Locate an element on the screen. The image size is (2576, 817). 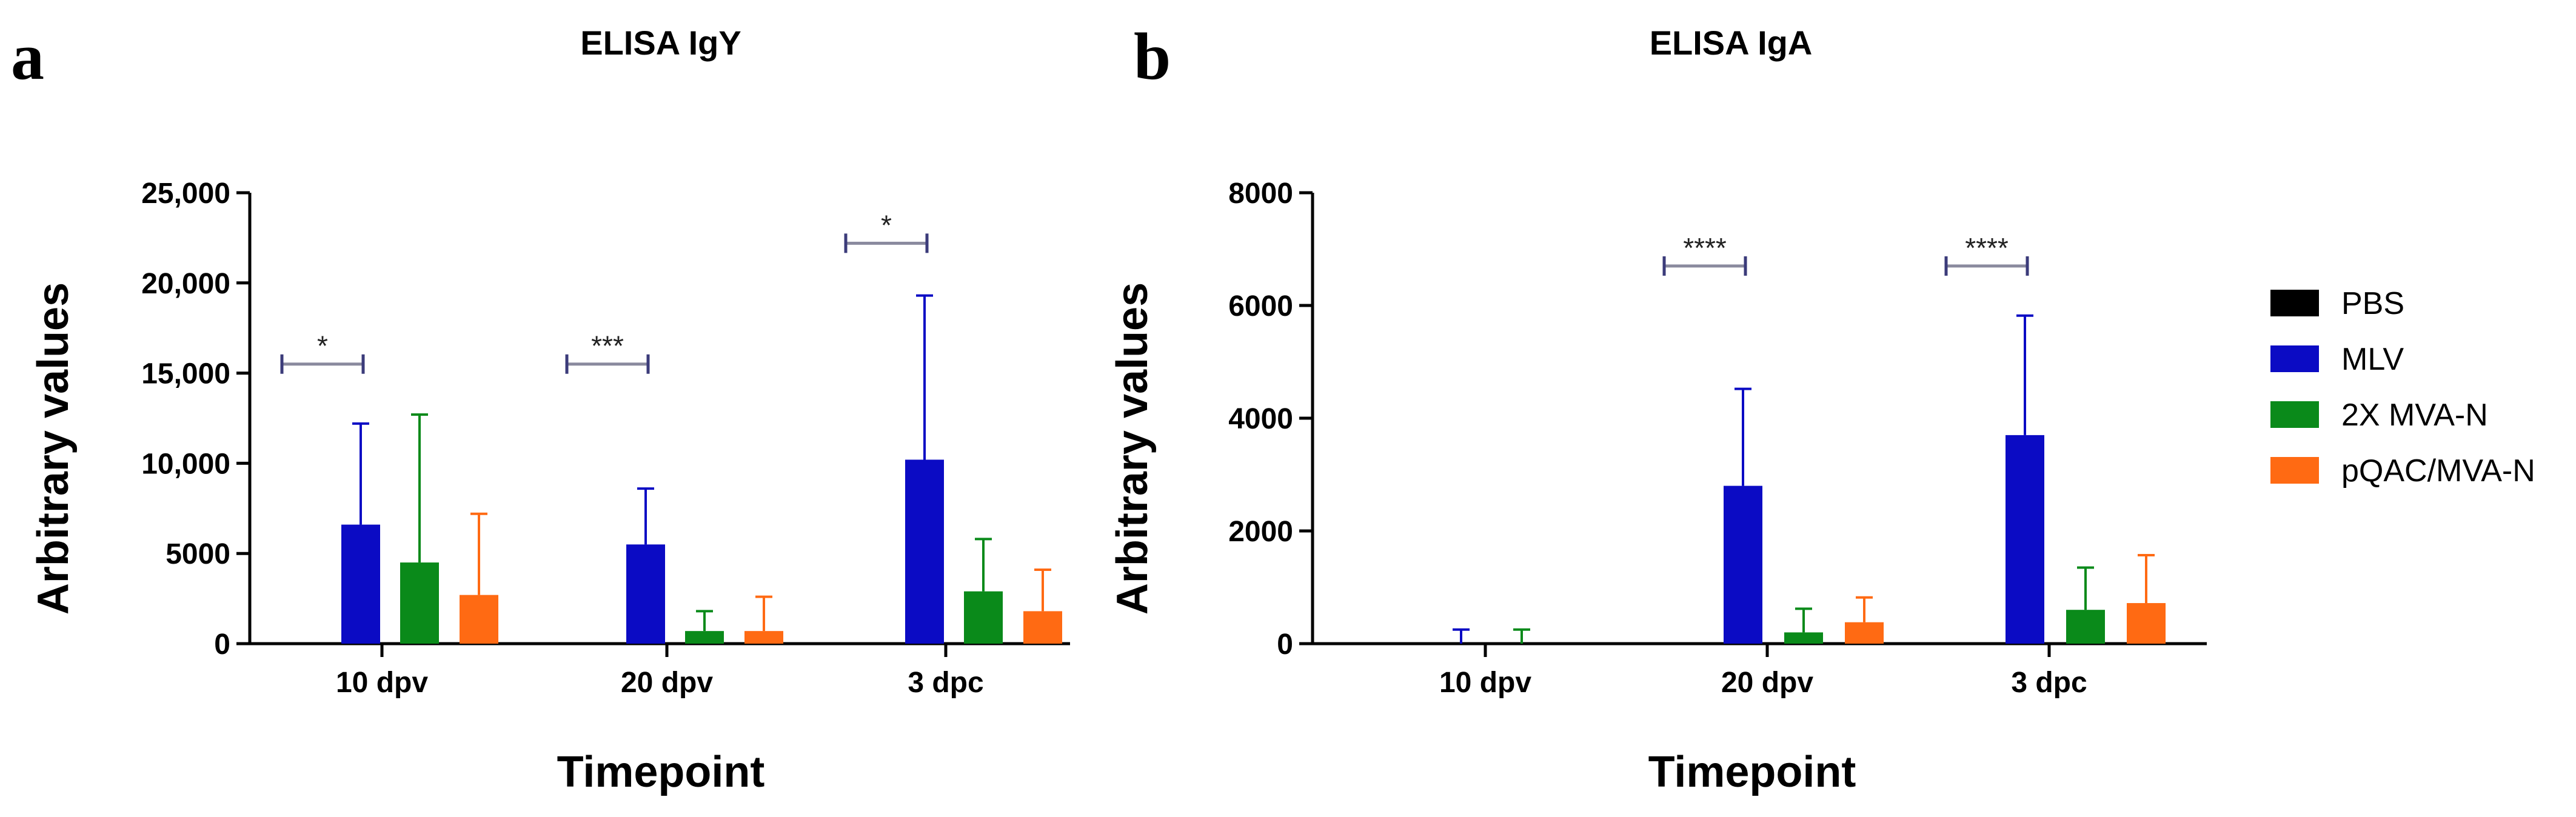
panel-a-ytick-label: 15,000 is located at coordinates (185, 374).